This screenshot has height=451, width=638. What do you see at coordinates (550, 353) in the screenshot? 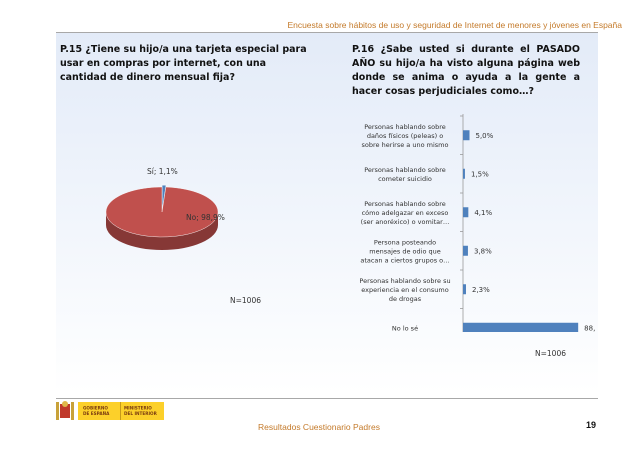
I see `sample-size-right: N=1006` at bounding box center [550, 353].